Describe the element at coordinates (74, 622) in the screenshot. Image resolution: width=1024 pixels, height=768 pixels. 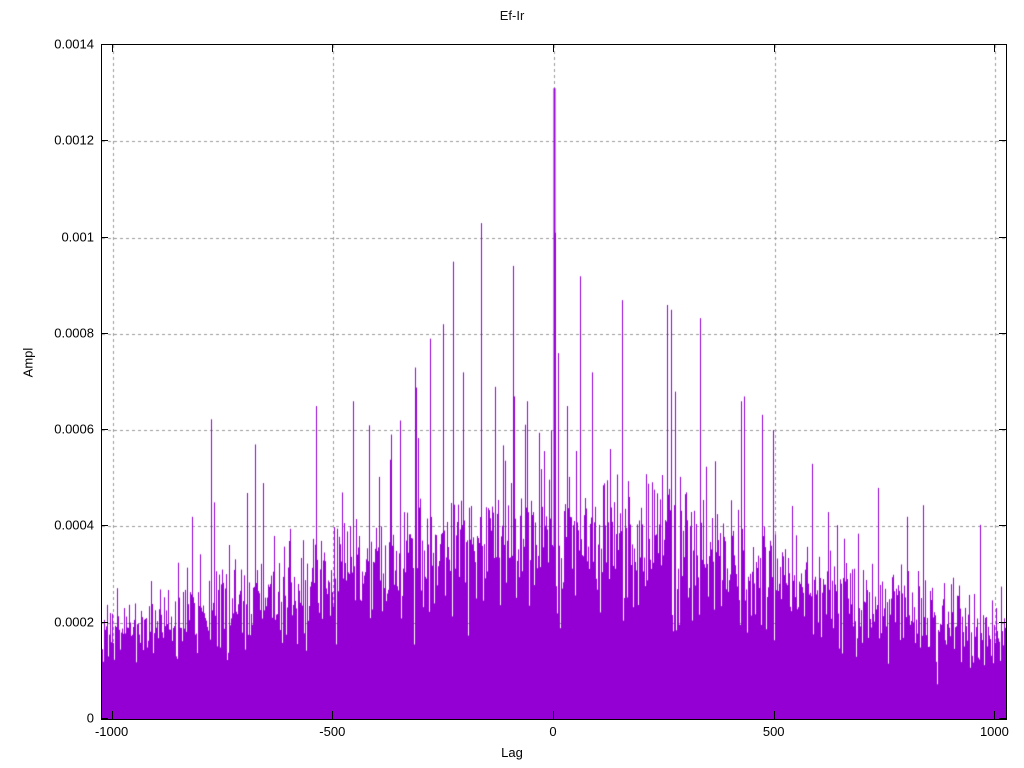
I see `y-tick-label: 0.0002` at that location.